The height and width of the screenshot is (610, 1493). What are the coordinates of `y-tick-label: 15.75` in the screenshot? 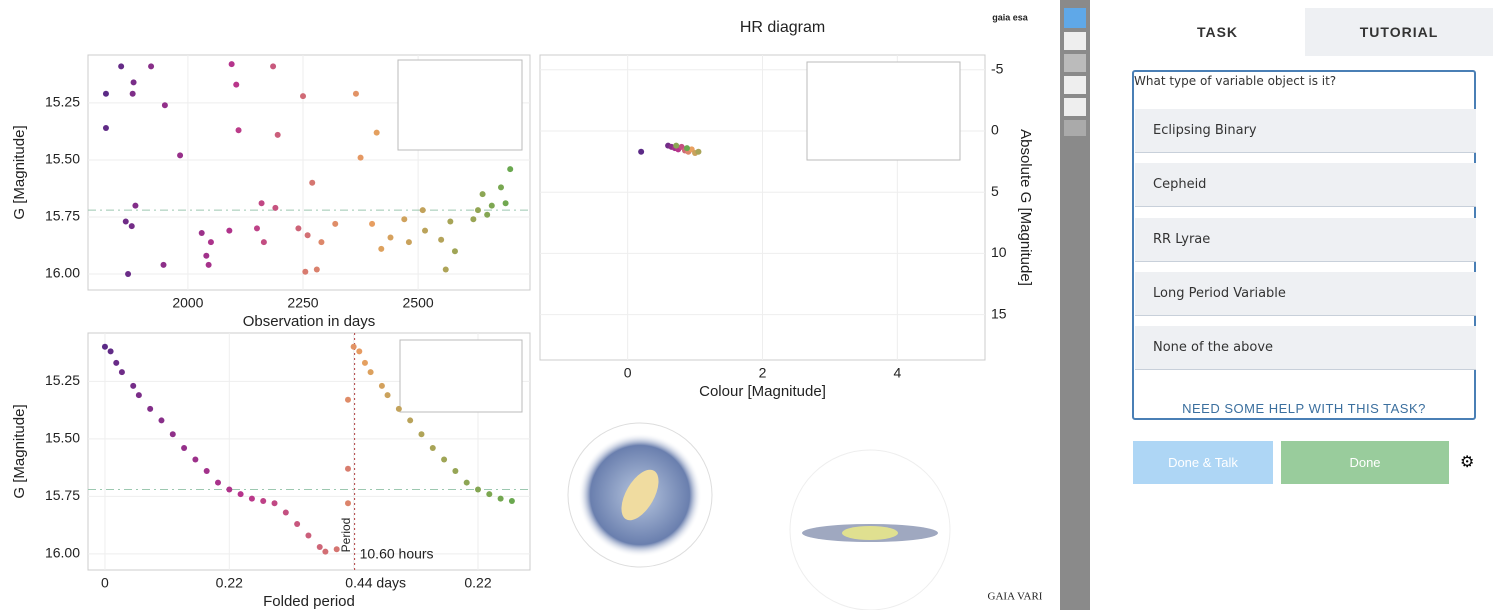 It's located at (62, 495).